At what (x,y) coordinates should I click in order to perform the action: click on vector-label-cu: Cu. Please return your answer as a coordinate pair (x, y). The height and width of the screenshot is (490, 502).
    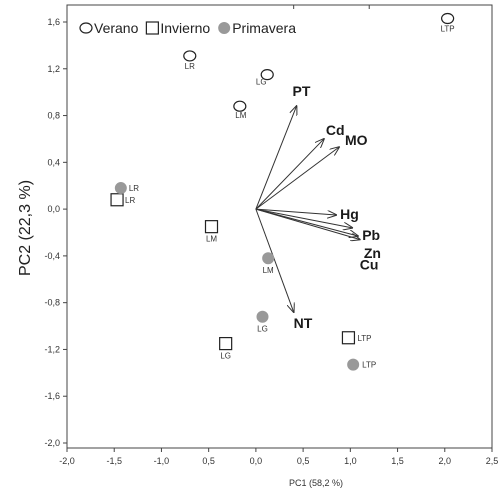
    Looking at the image, I should click on (369, 265).